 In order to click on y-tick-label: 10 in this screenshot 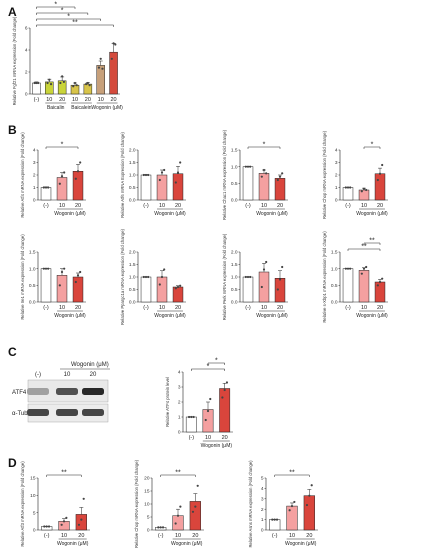, I will do `click(33, 496)`.